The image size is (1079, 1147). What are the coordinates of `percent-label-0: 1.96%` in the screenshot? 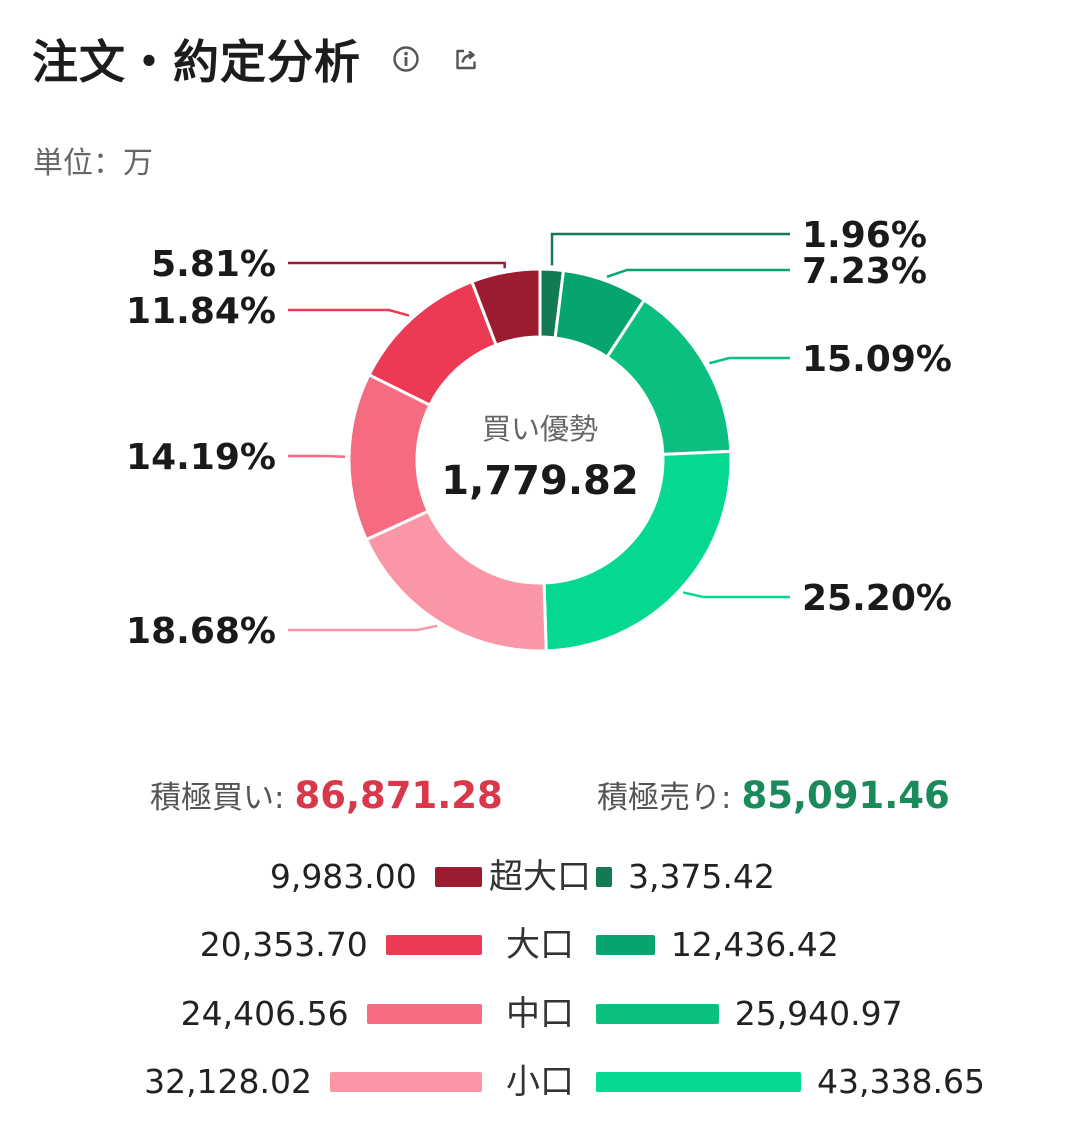 It's located at (864, 235).